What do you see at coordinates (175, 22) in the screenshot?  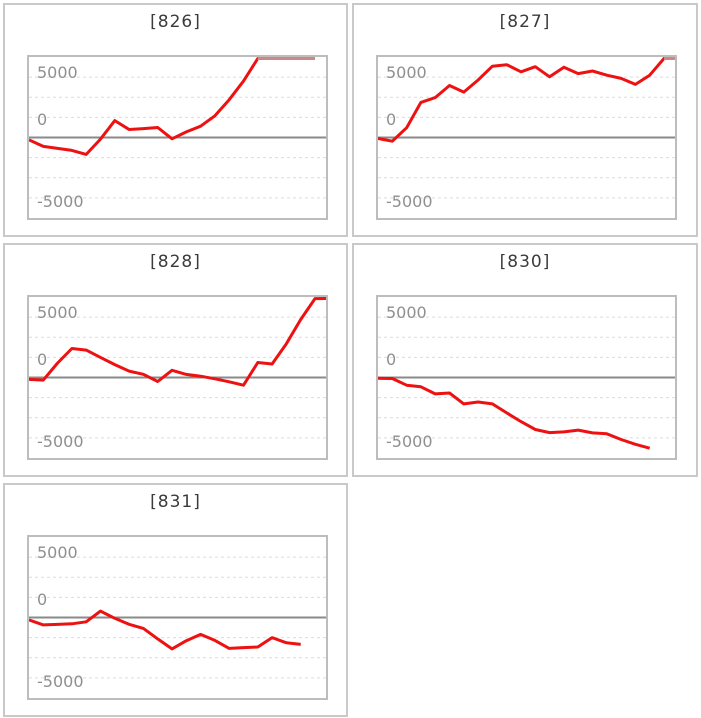 I see `chart-title: [826]` at bounding box center [175, 22].